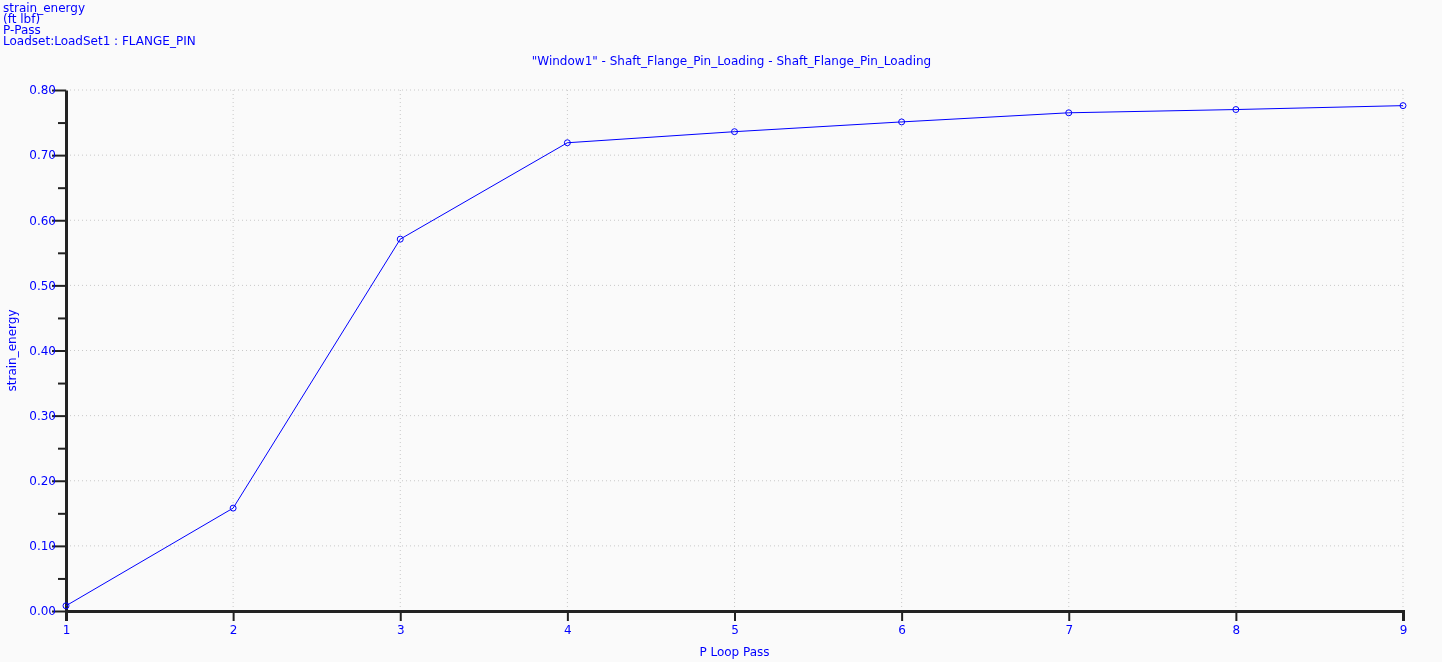 This screenshot has height=662, width=1442. What do you see at coordinates (1403, 629) in the screenshot?
I see `x-tick-label: 9` at bounding box center [1403, 629].